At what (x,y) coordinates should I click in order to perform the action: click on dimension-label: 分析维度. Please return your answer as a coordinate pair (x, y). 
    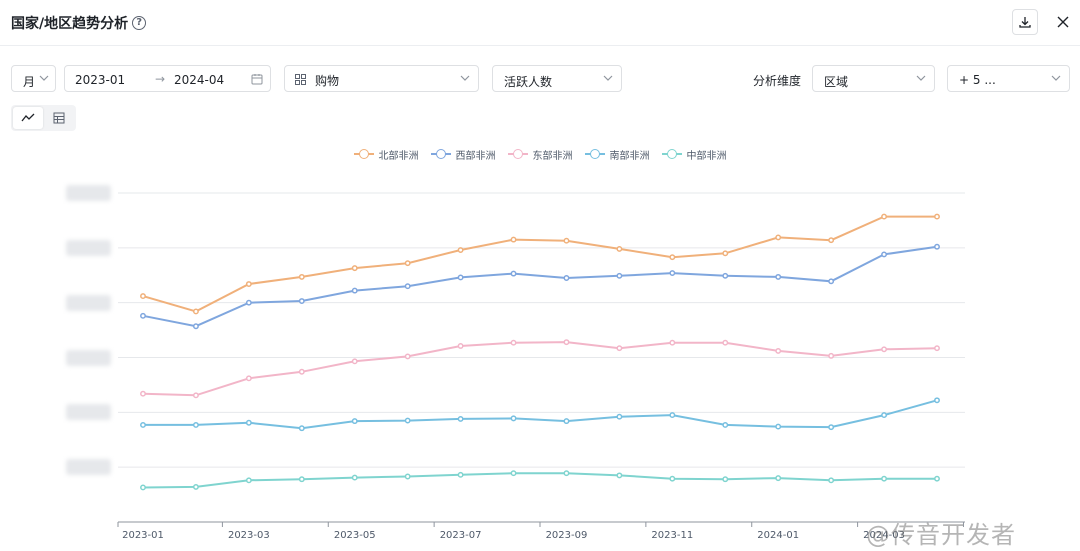
    Looking at the image, I should click on (777, 81).